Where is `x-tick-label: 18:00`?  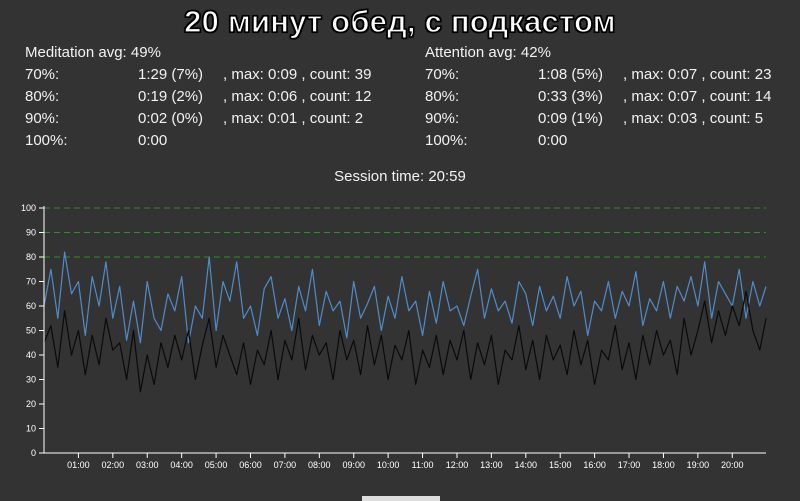
x-tick-label: 18:00 is located at coordinates (663, 465).